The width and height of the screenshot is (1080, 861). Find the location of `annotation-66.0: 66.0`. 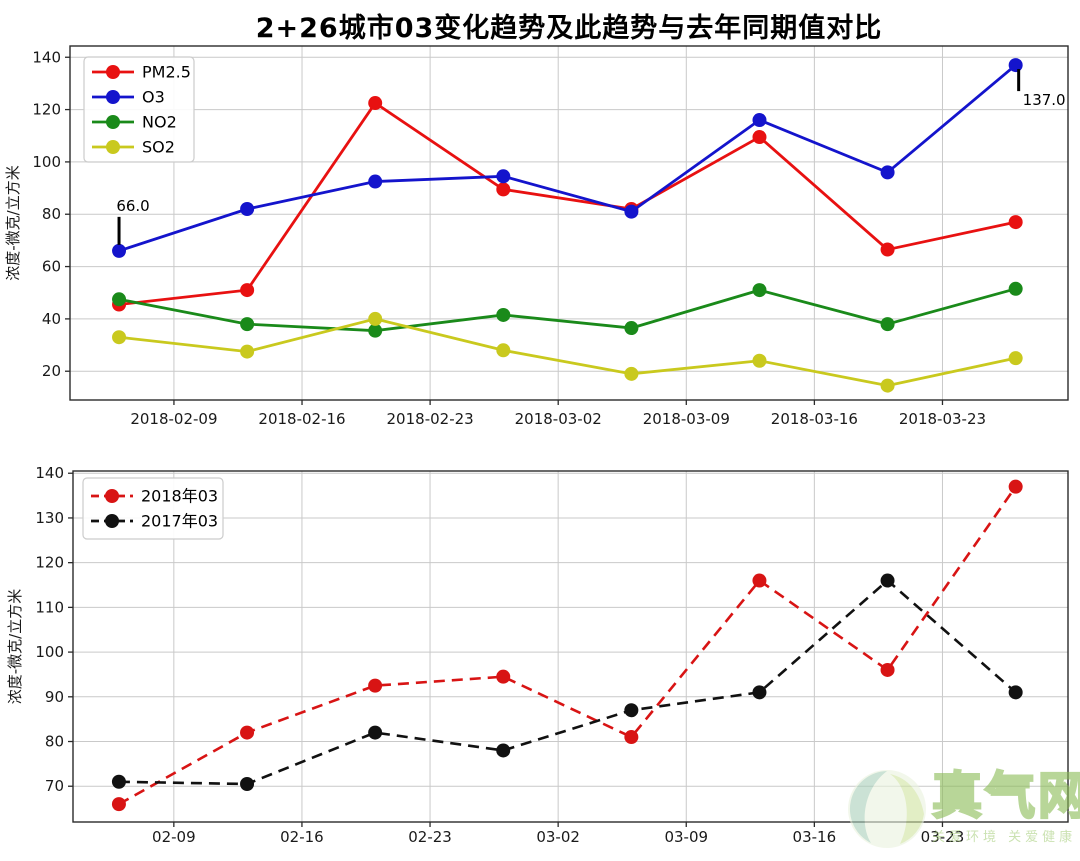

annotation-66.0: 66.0 is located at coordinates (133, 221).